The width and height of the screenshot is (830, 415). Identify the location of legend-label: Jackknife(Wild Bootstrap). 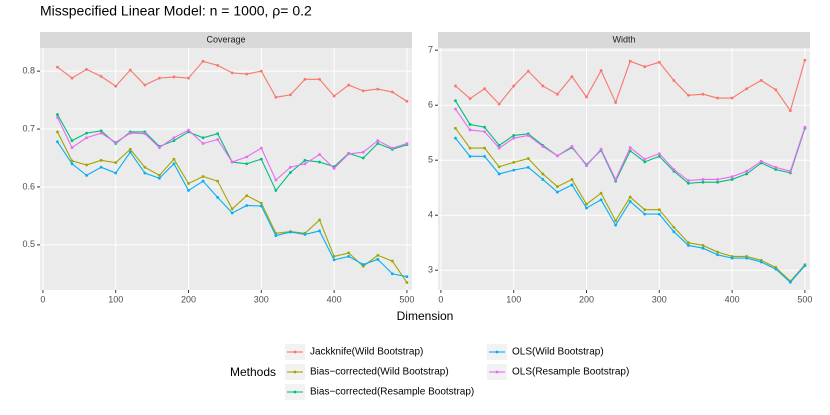
(366, 352).